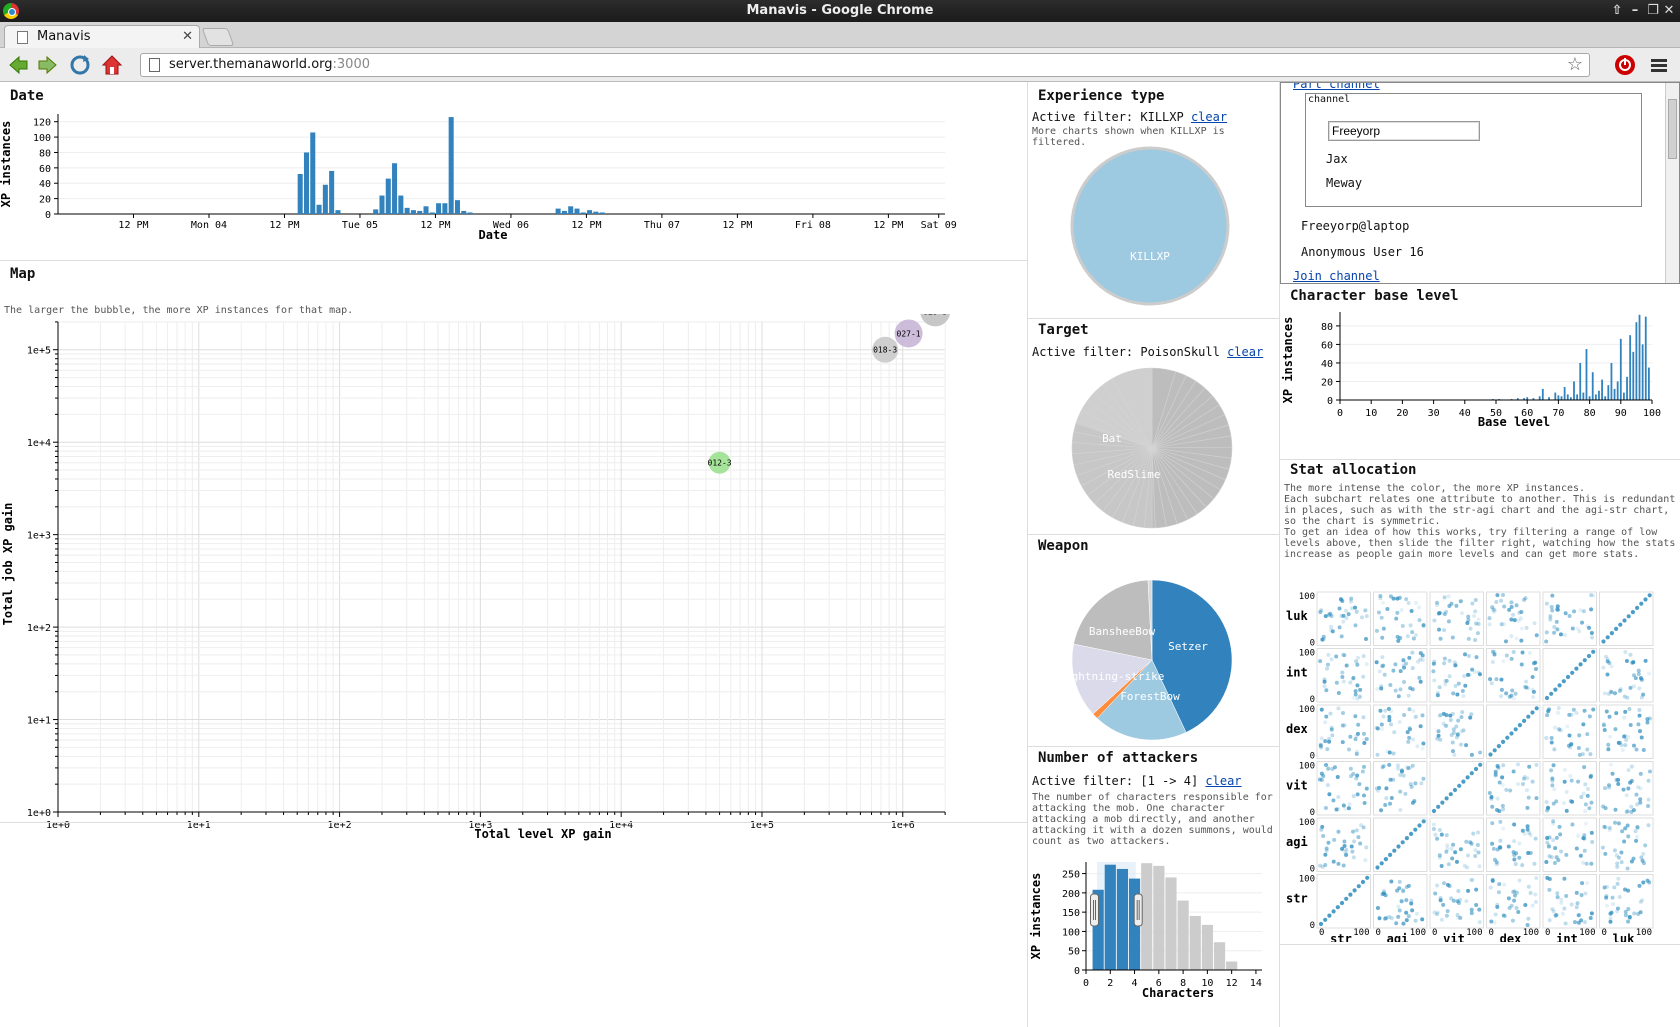  I want to click on target-clear-link: clear, so click(1245, 352).